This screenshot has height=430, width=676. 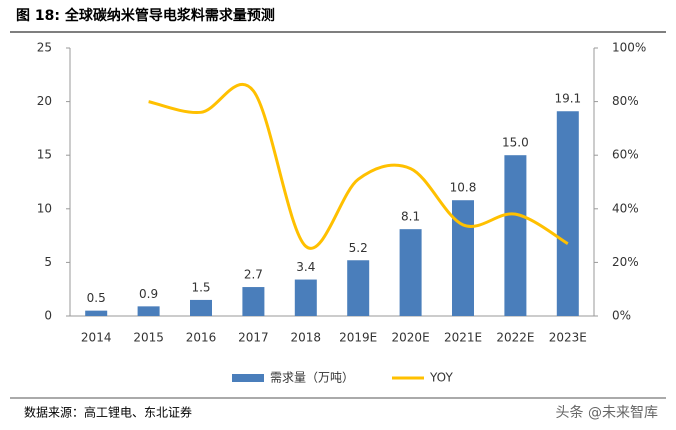 What do you see at coordinates (629, 48) in the screenshot?
I see `y2-tick-label: 100%` at bounding box center [629, 48].